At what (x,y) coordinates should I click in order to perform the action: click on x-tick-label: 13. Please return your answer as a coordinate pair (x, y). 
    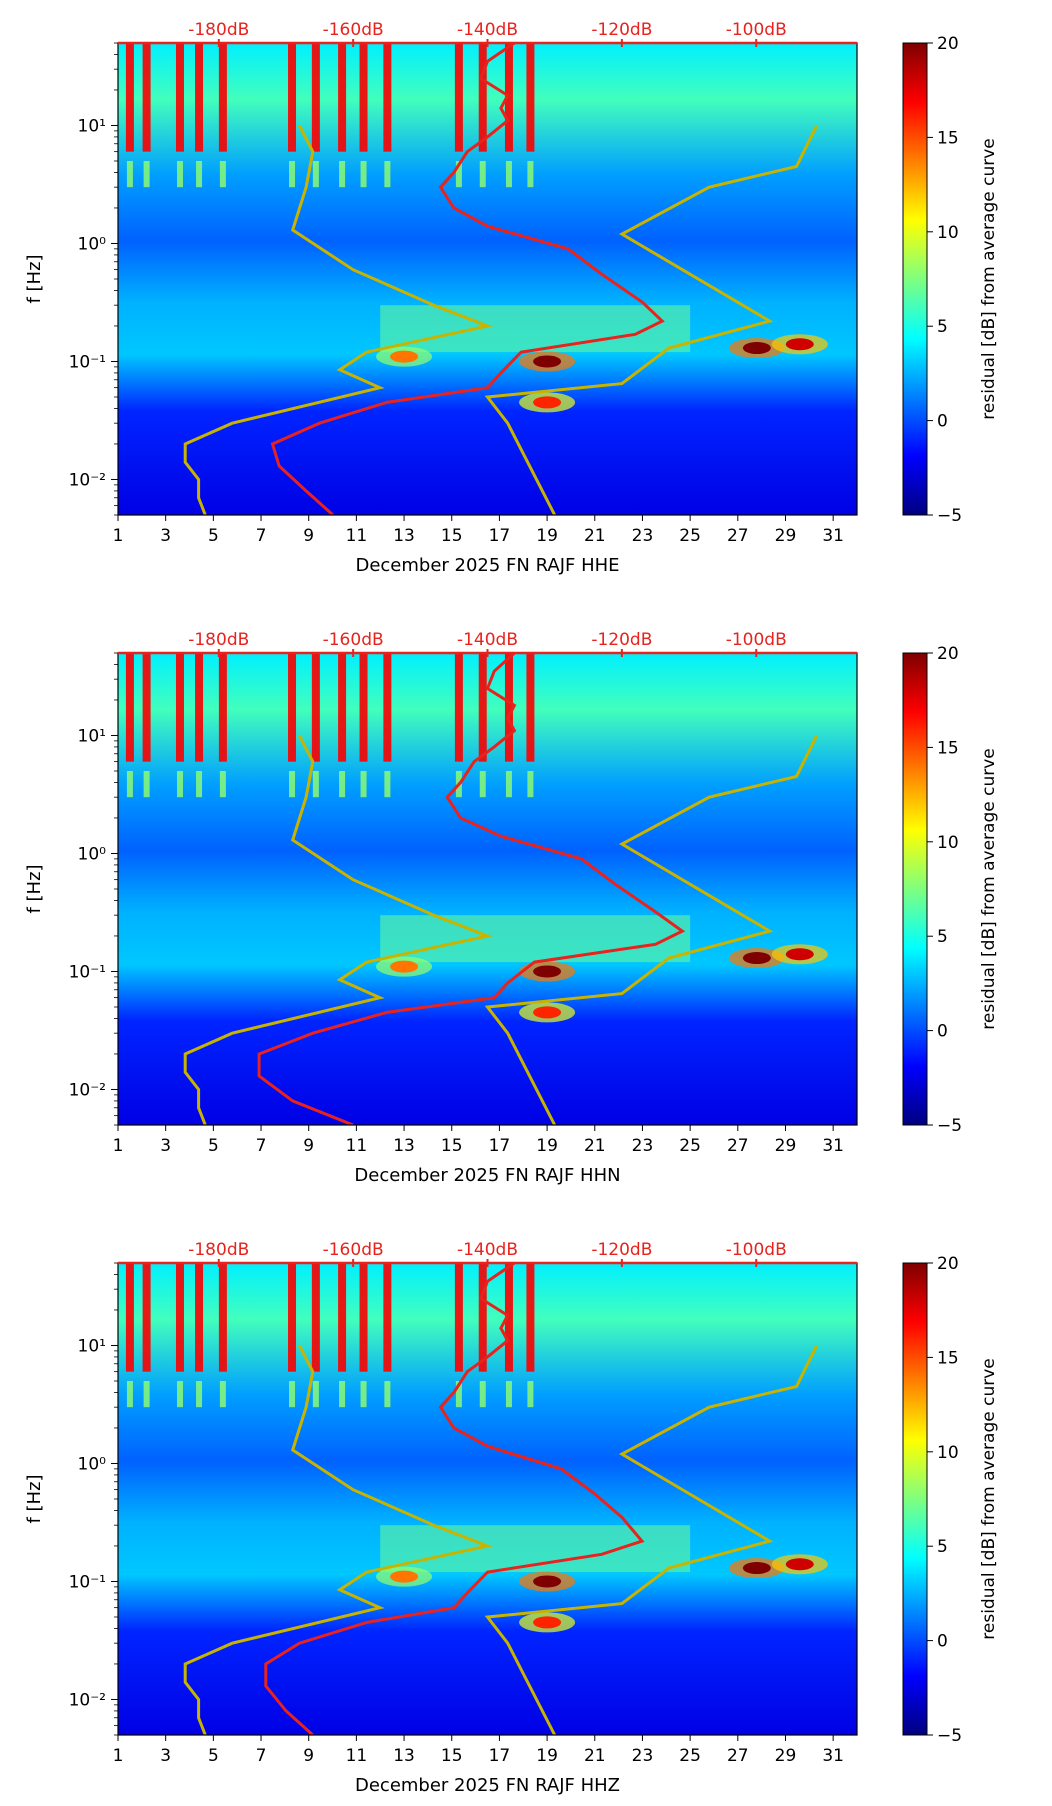
    Looking at the image, I should click on (404, 536).